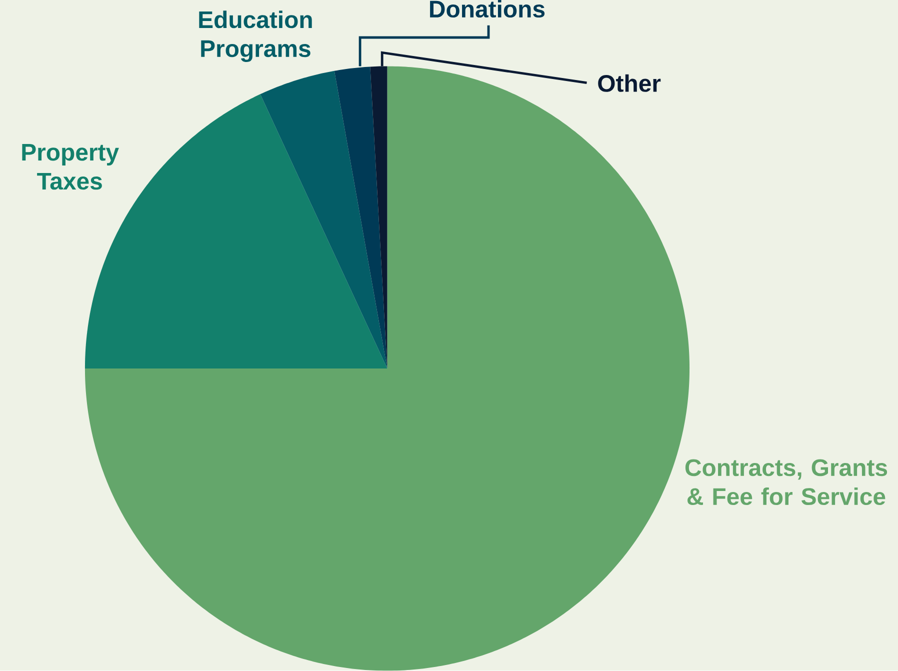 This screenshot has height=671, width=898. What do you see at coordinates (786, 482) in the screenshot?
I see `slice-label: Contracts, Grants & Fee for Service` at bounding box center [786, 482].